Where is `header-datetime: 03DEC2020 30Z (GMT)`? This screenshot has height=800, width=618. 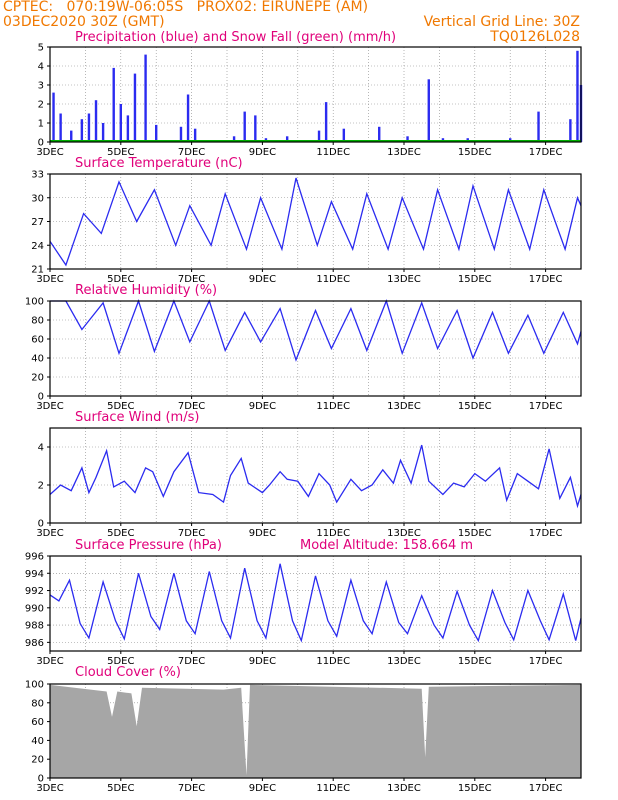 header-datetime: 03DEC2020 30Z (GMT) is located at coordinates (84, 22).